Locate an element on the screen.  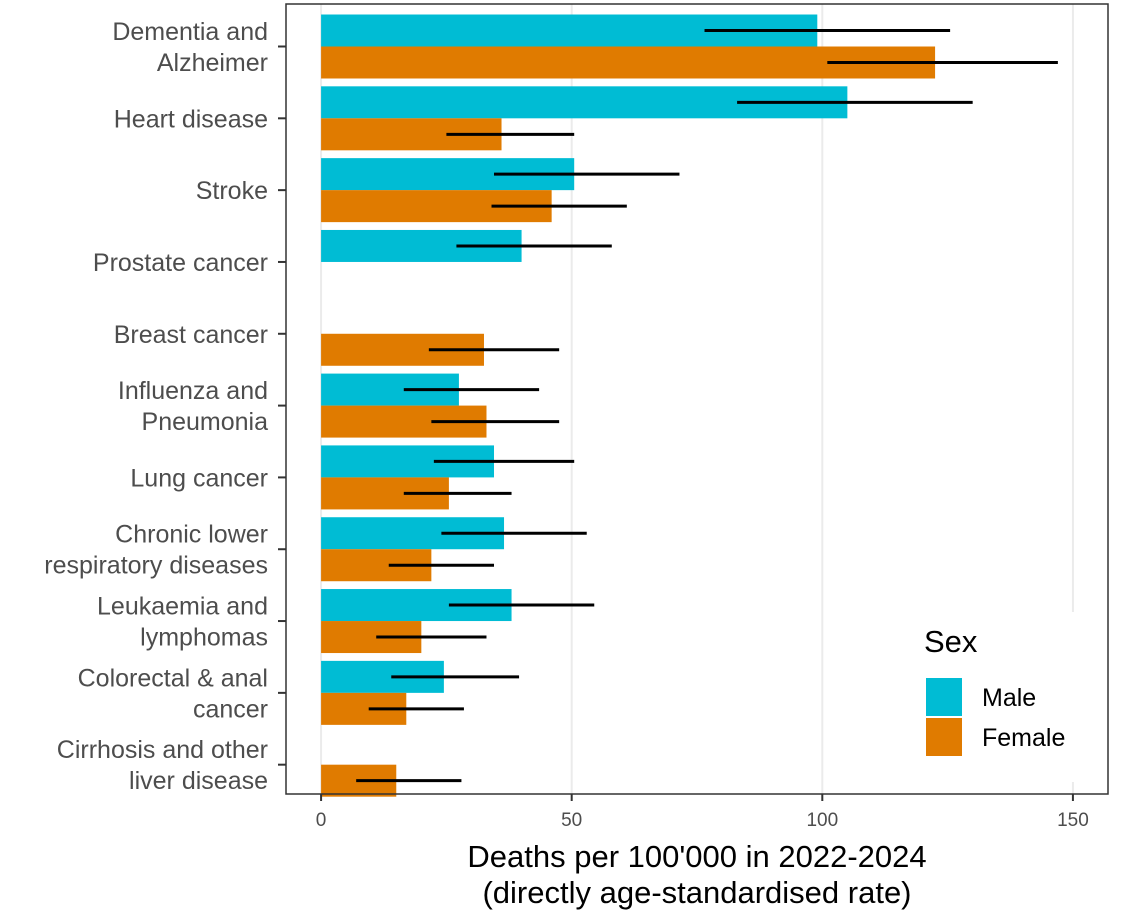
legend-swatch-female is located at coordinates (944, 737).